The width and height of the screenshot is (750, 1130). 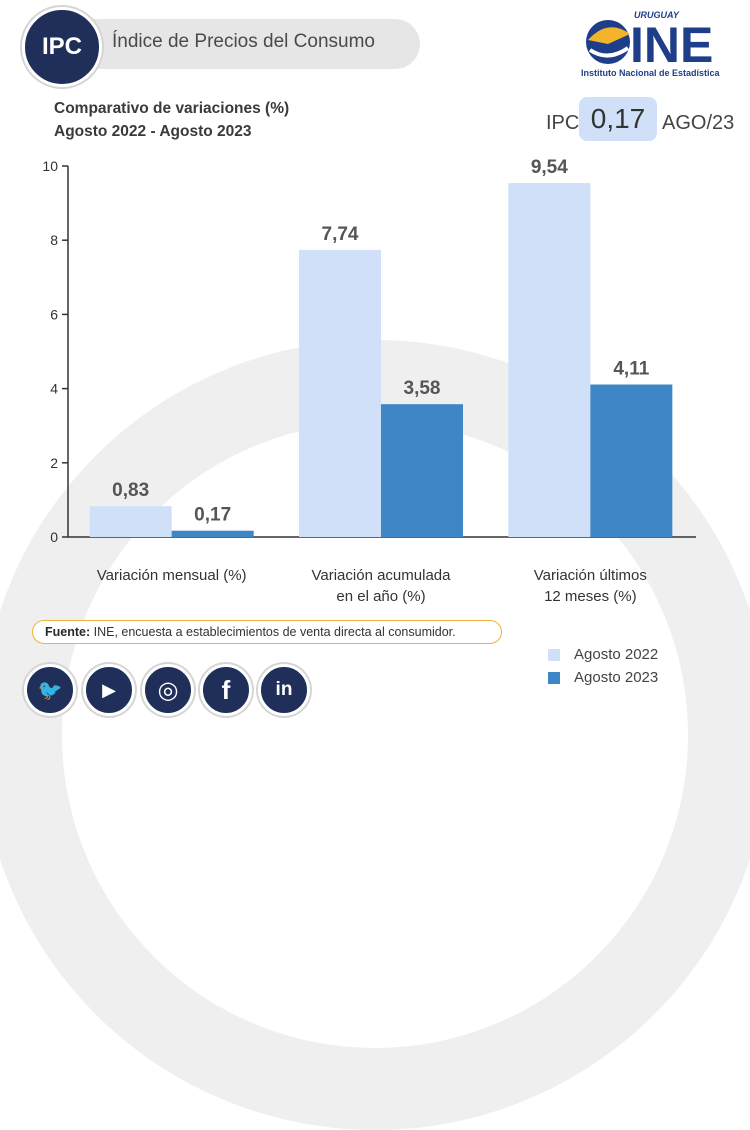 I want to click on ipc-badge-circle: IPC, so click(x=62, y=47).